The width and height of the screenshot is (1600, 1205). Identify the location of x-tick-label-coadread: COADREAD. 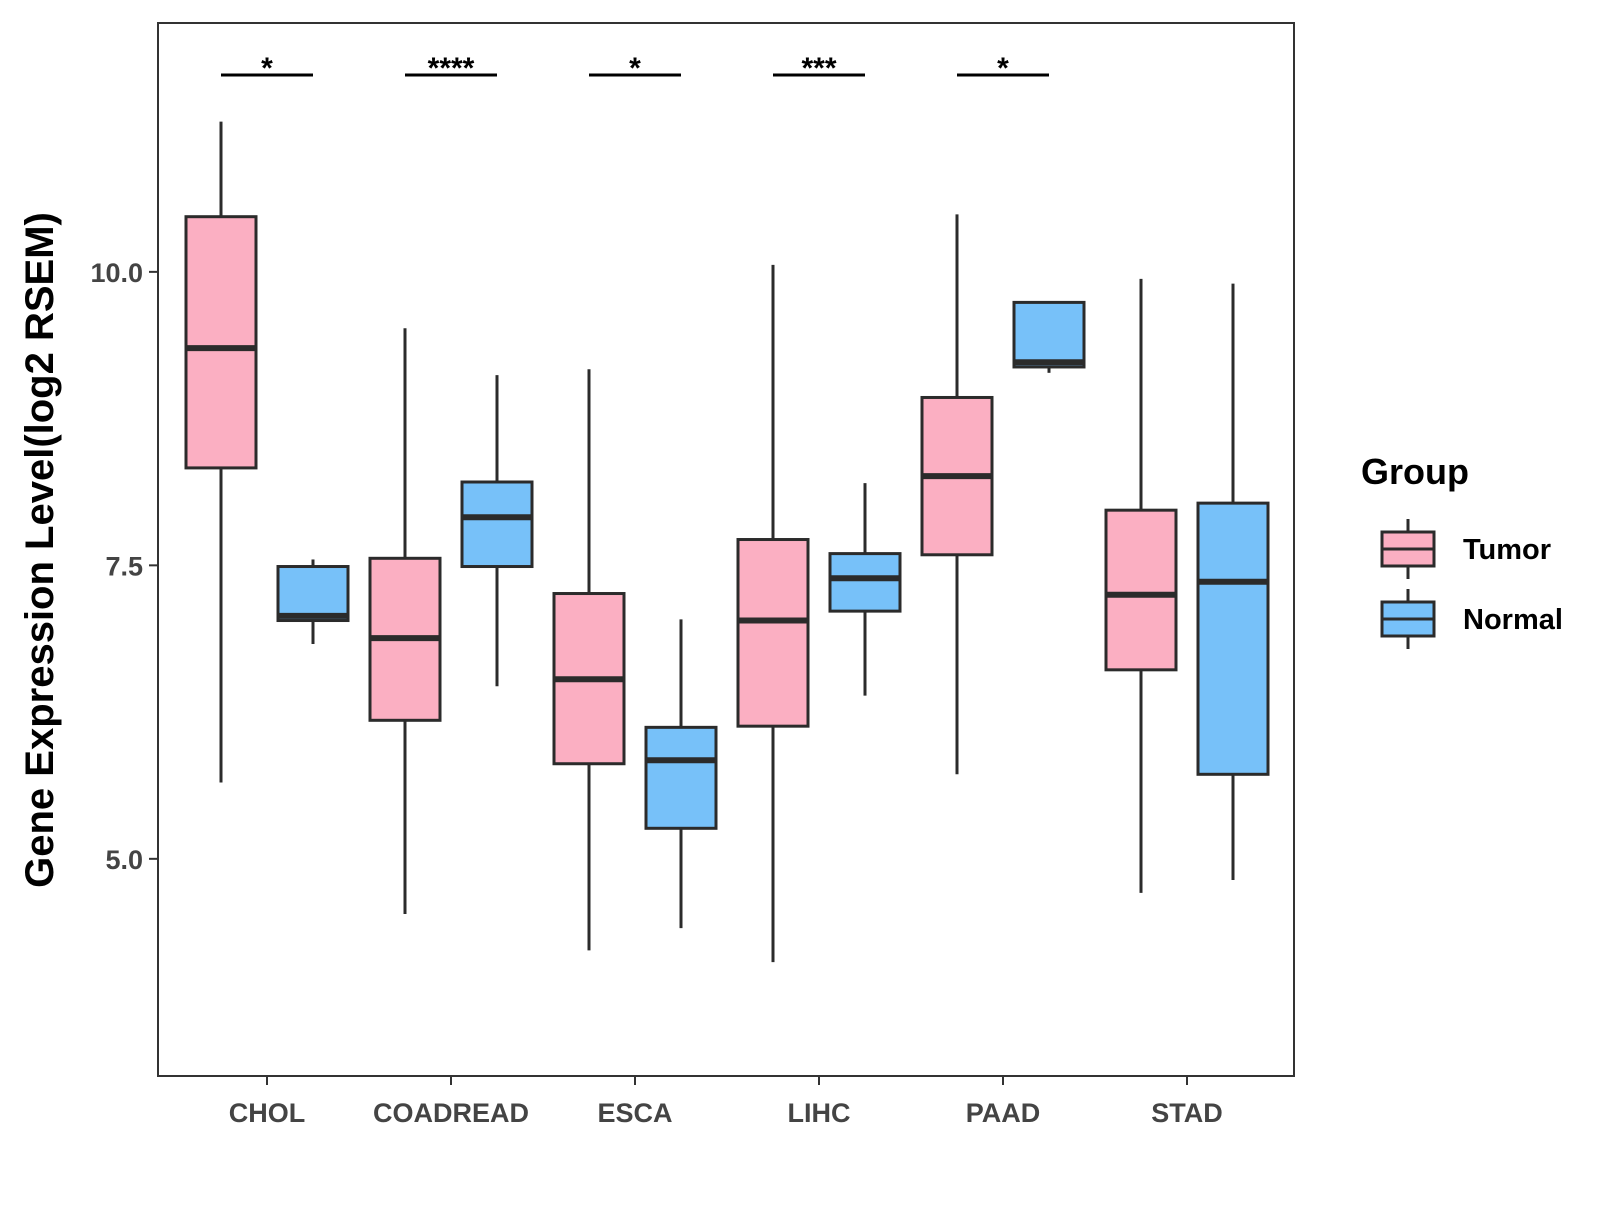
(451, 1113).